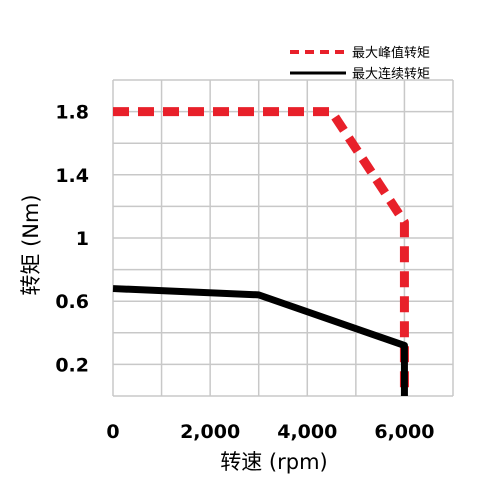 This screenshot has height=477, width=500. What do you see at coordinates (273, 462) in the screenshot?
I see `x-axis-title: 转速 (rpm)` at bounding box center [273, 462].